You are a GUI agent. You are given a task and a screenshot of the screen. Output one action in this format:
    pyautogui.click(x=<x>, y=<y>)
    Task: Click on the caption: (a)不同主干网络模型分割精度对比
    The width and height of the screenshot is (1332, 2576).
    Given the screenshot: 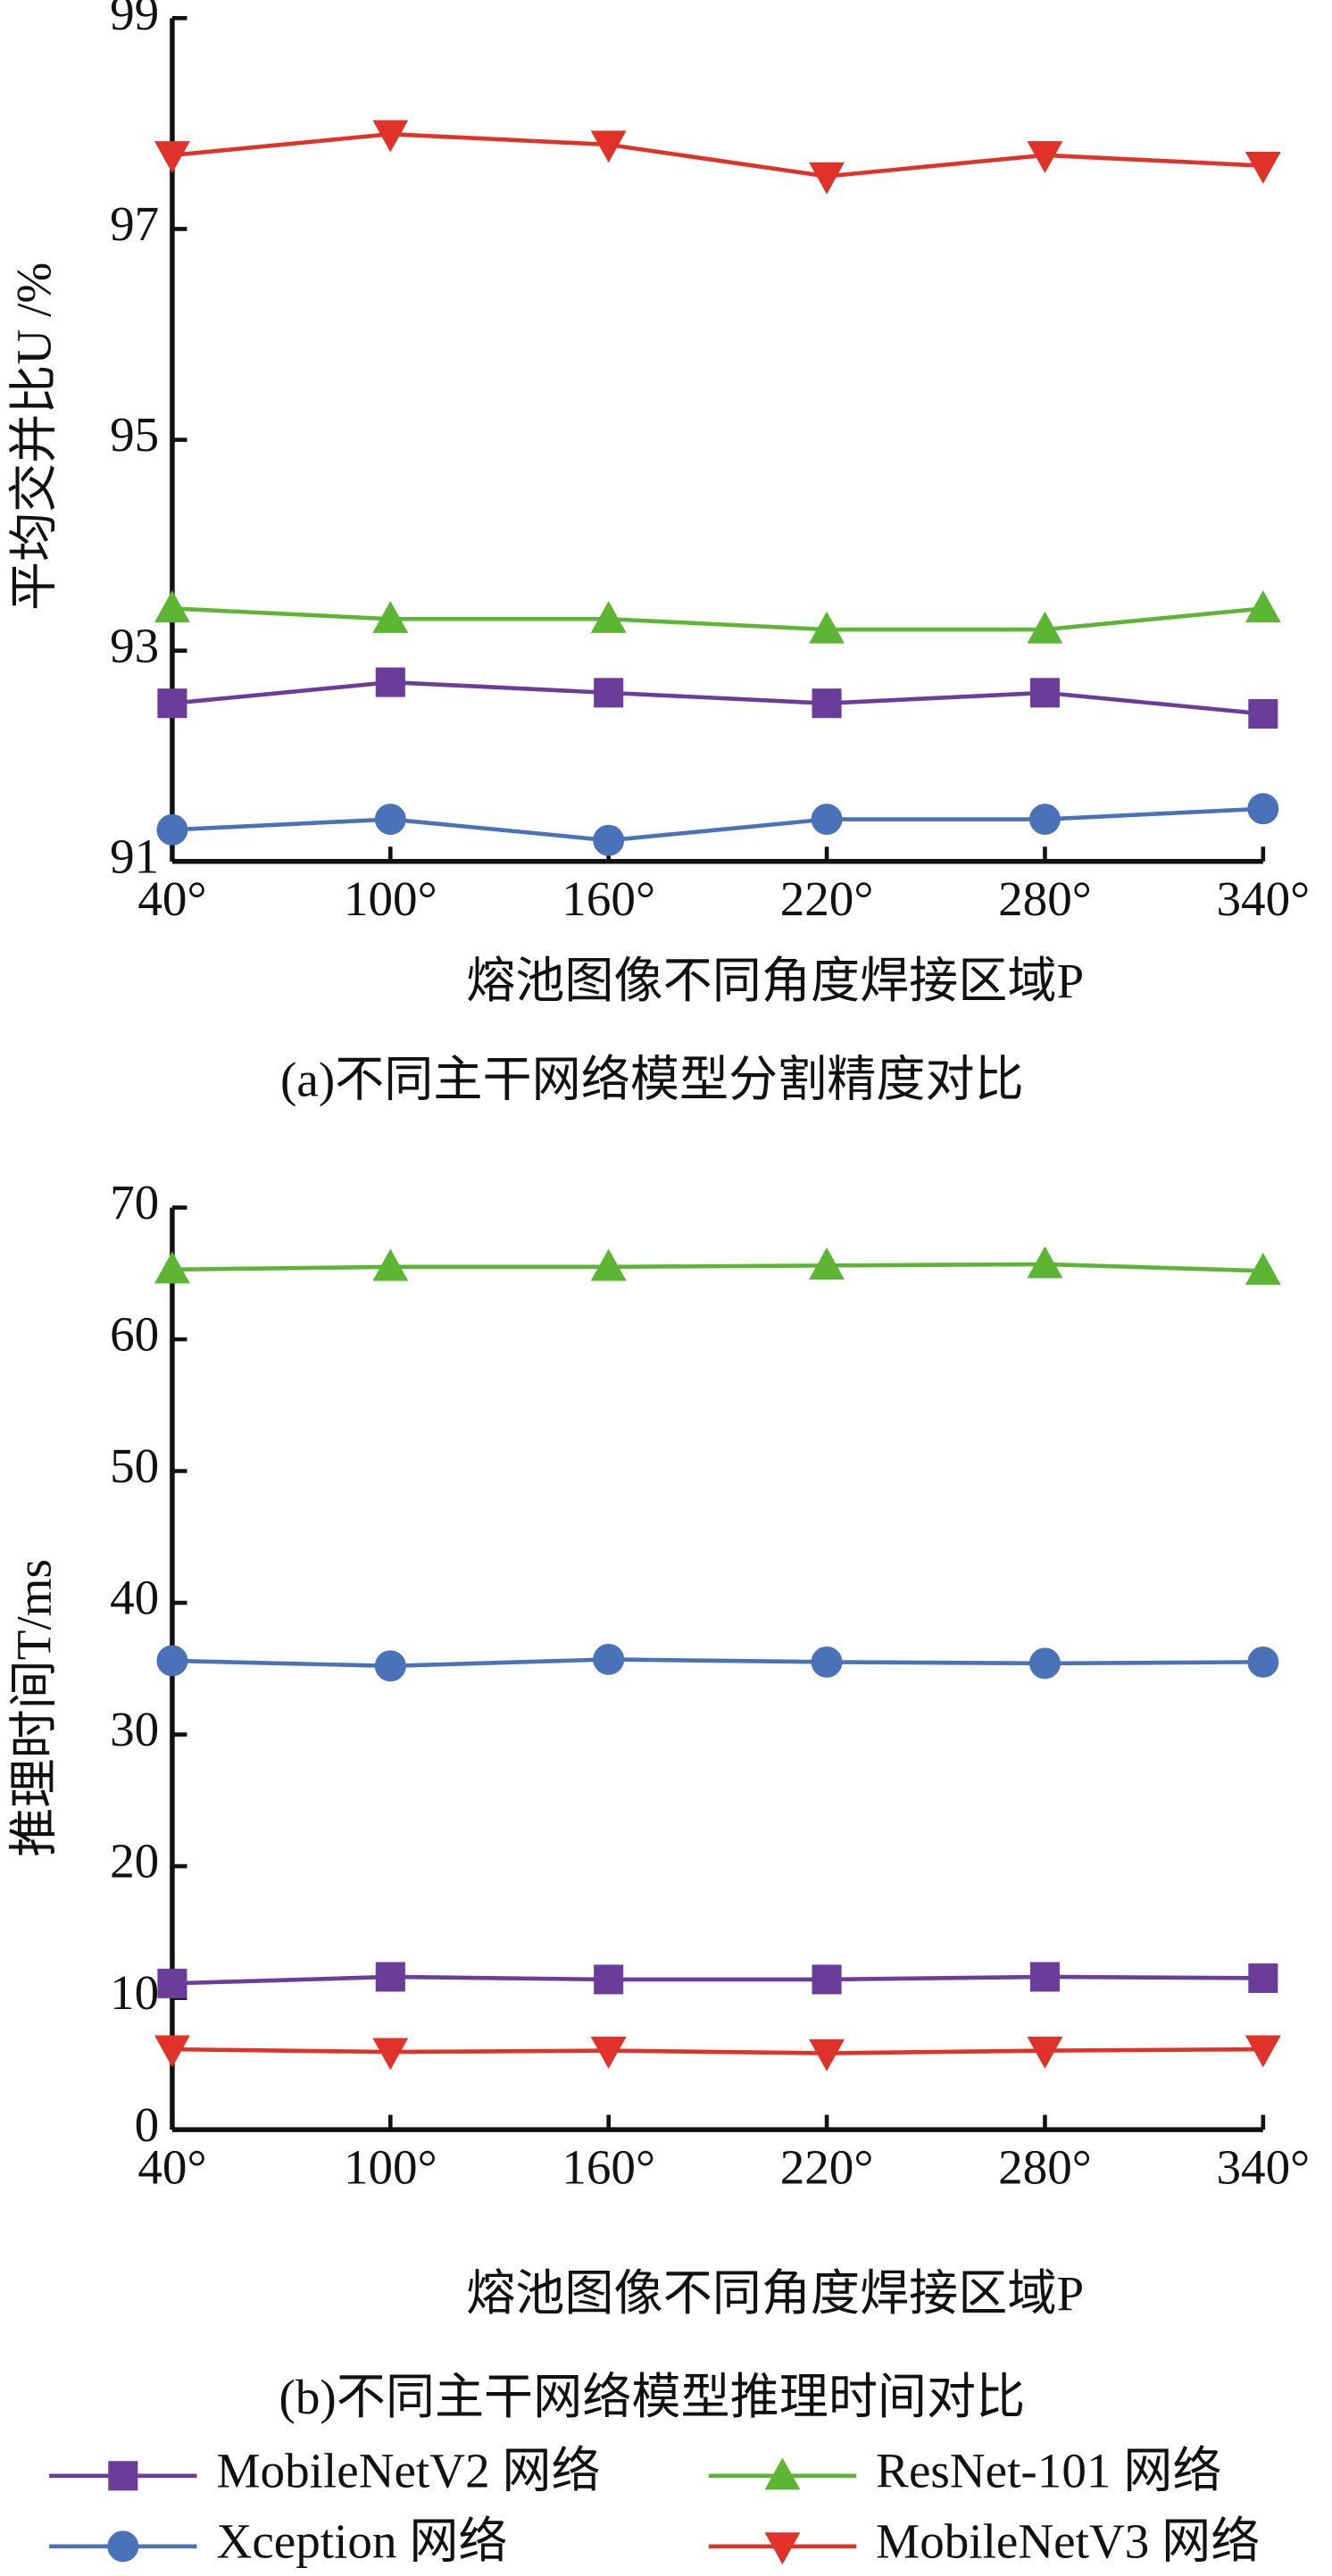 What is the action you would take?
    pyautogui.click(x=652, y=1079)
    